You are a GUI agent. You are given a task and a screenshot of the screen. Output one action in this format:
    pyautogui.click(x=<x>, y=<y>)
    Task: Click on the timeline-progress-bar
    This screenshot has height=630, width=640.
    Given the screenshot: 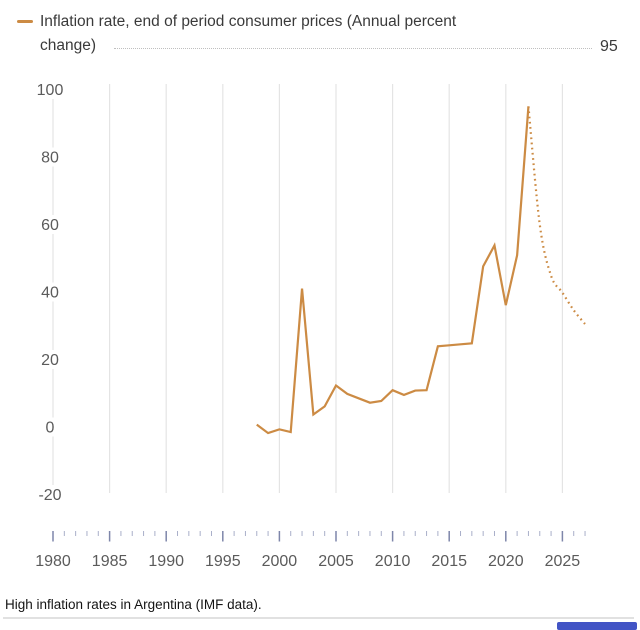 What is the action you would take?
    pyautogui.click(x=597, y=626)
    